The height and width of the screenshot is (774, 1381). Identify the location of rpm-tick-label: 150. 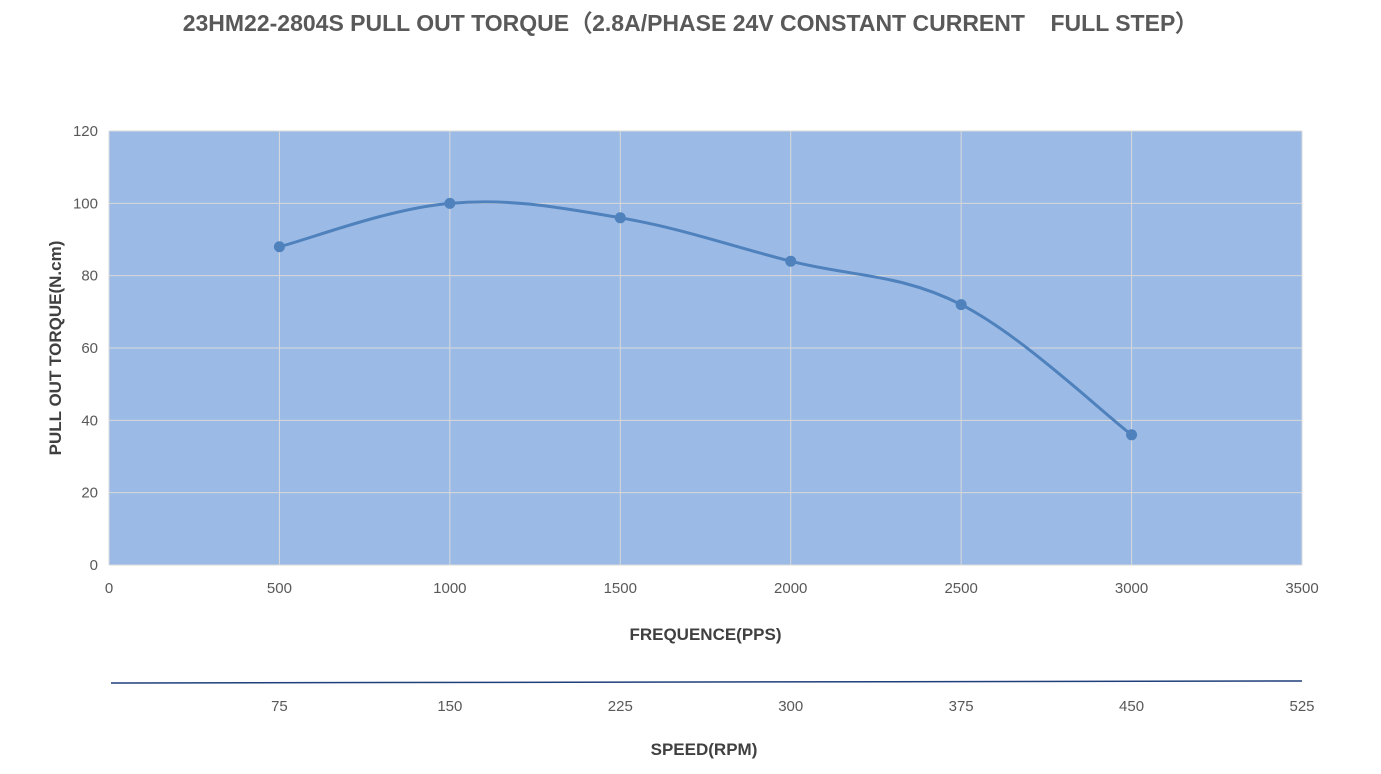
(449, 706).